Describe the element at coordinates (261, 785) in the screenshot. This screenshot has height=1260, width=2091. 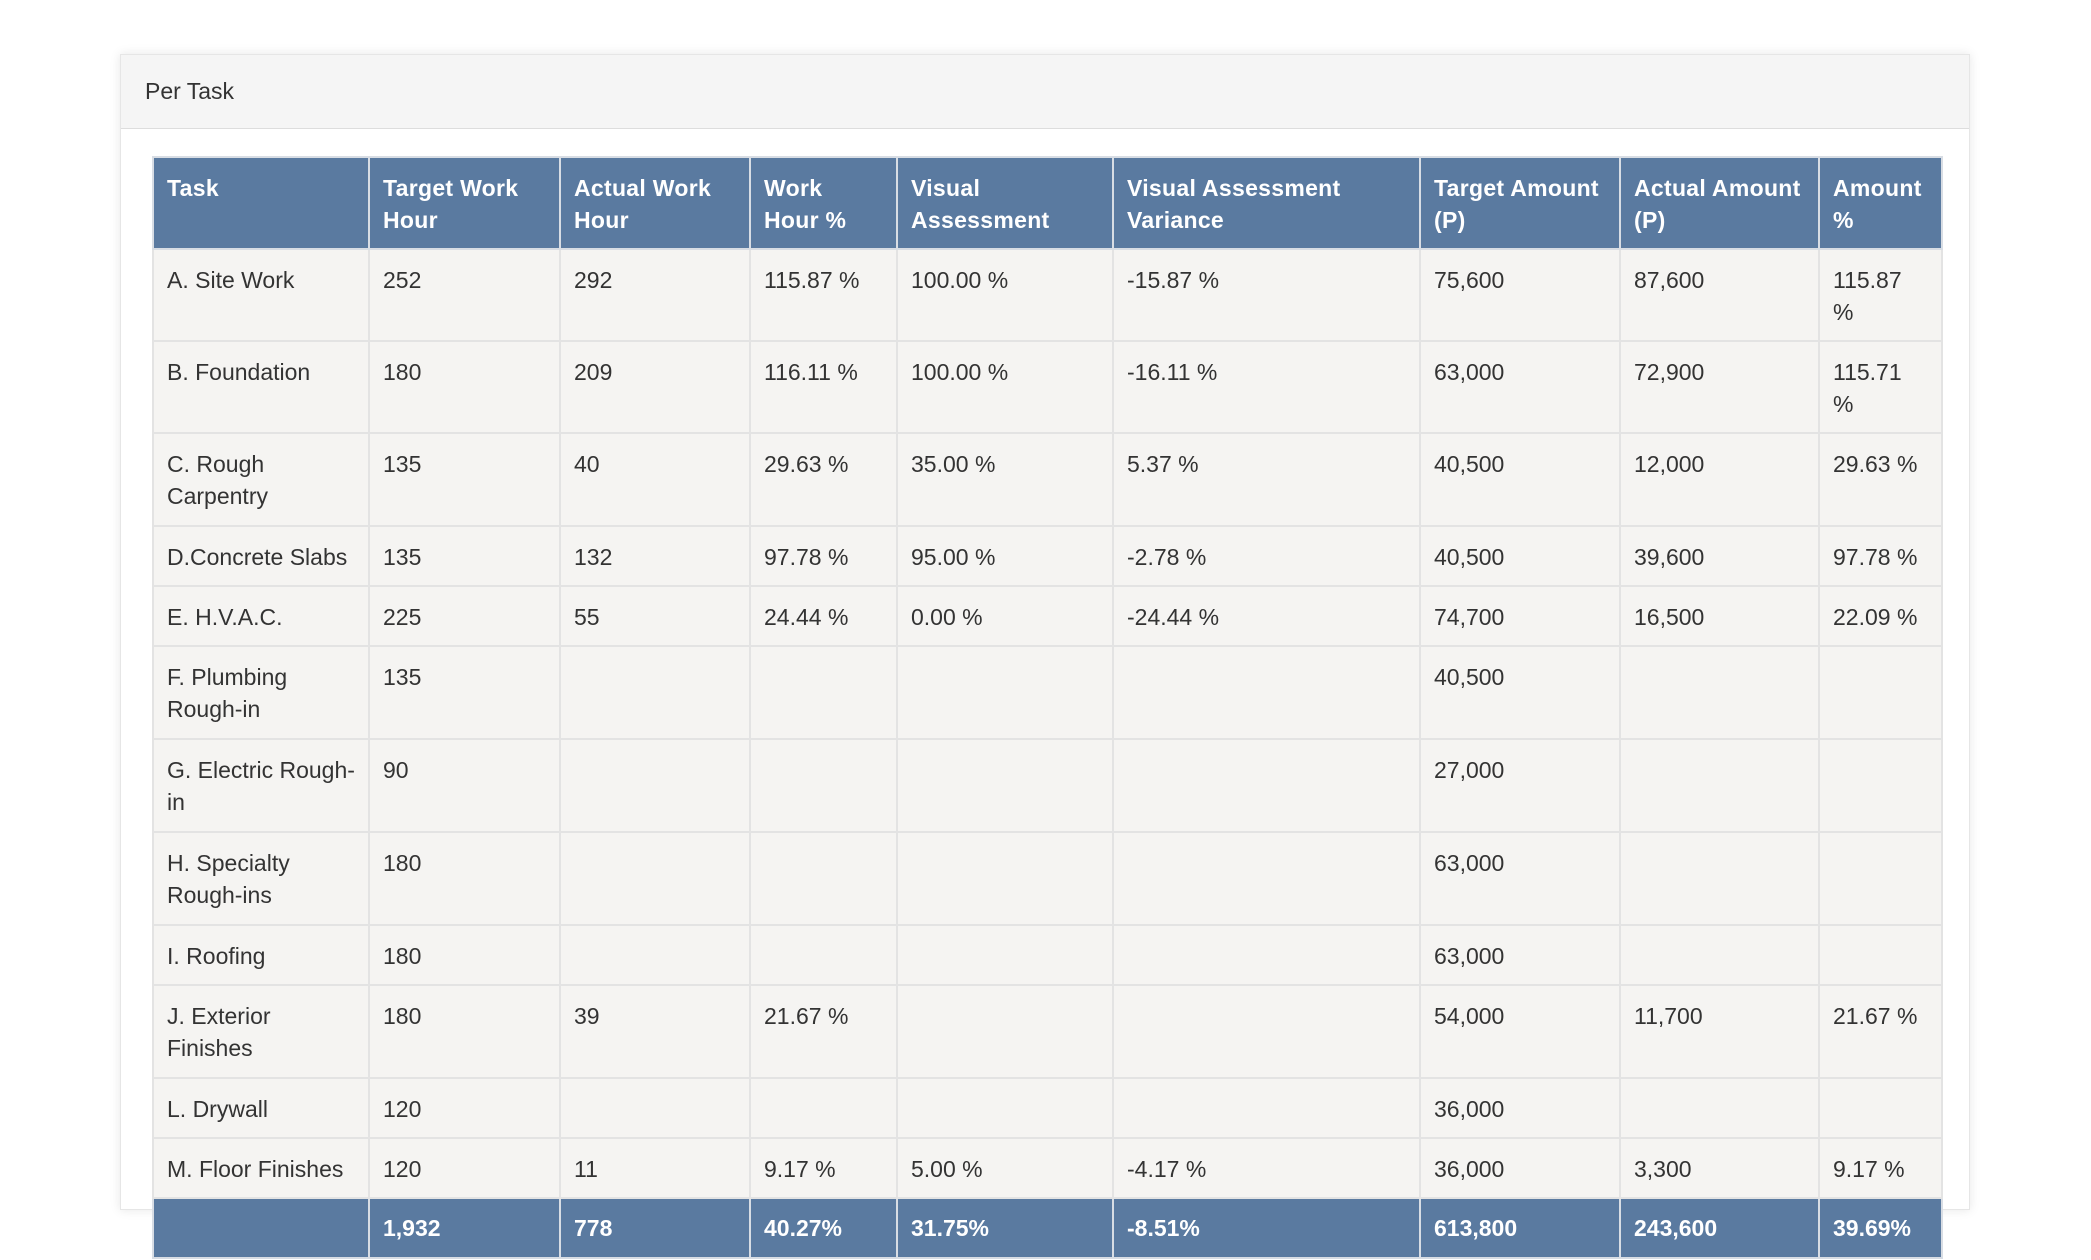
I see `cell-task: G. Electric Rough-in` at that location.